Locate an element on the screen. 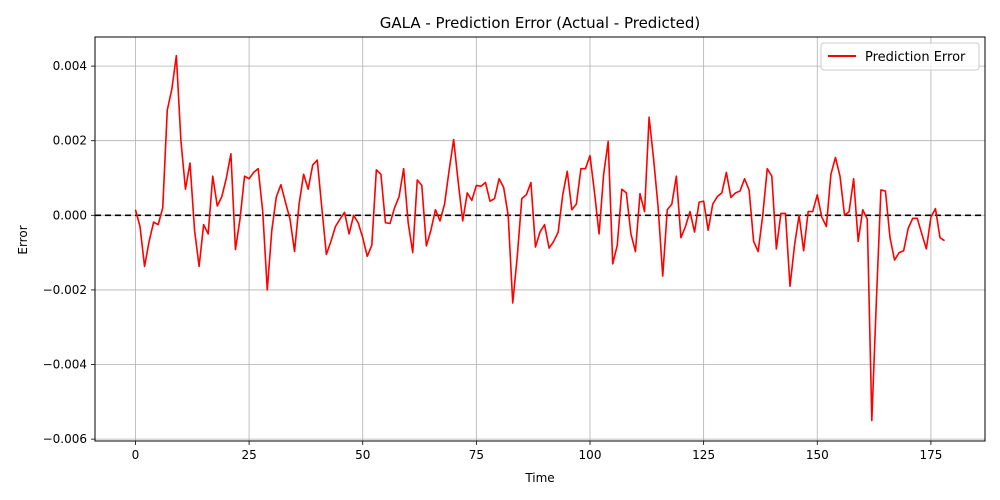 The height and width of the screenshot is (500, 1000). x-axis-title: Time is located at coordinates (539, 478).